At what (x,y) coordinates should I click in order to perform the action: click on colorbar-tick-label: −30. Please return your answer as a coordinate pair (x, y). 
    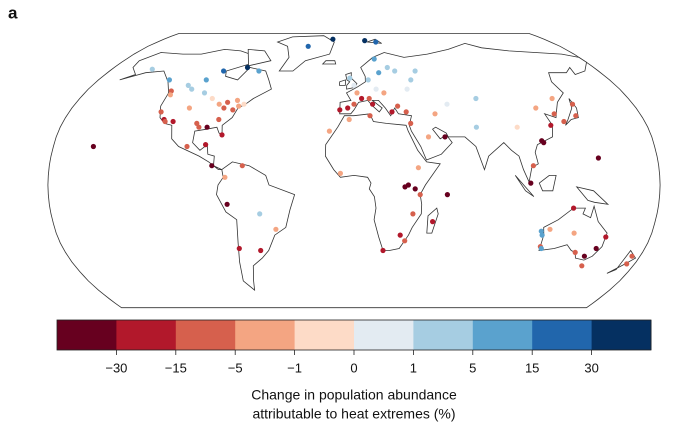
    Looking at the image, I should click on (116, 367).